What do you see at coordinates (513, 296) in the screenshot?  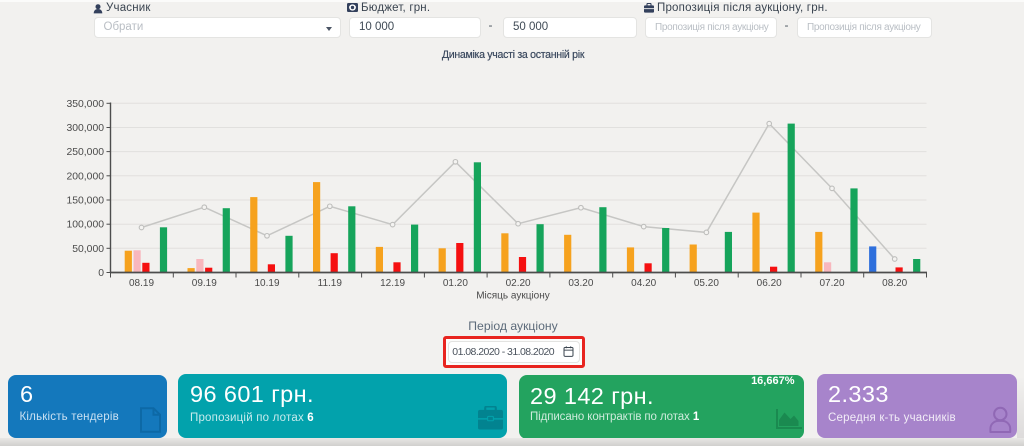 I see `svg-text: Місяць аукціону` at bounding box center [513, 296].